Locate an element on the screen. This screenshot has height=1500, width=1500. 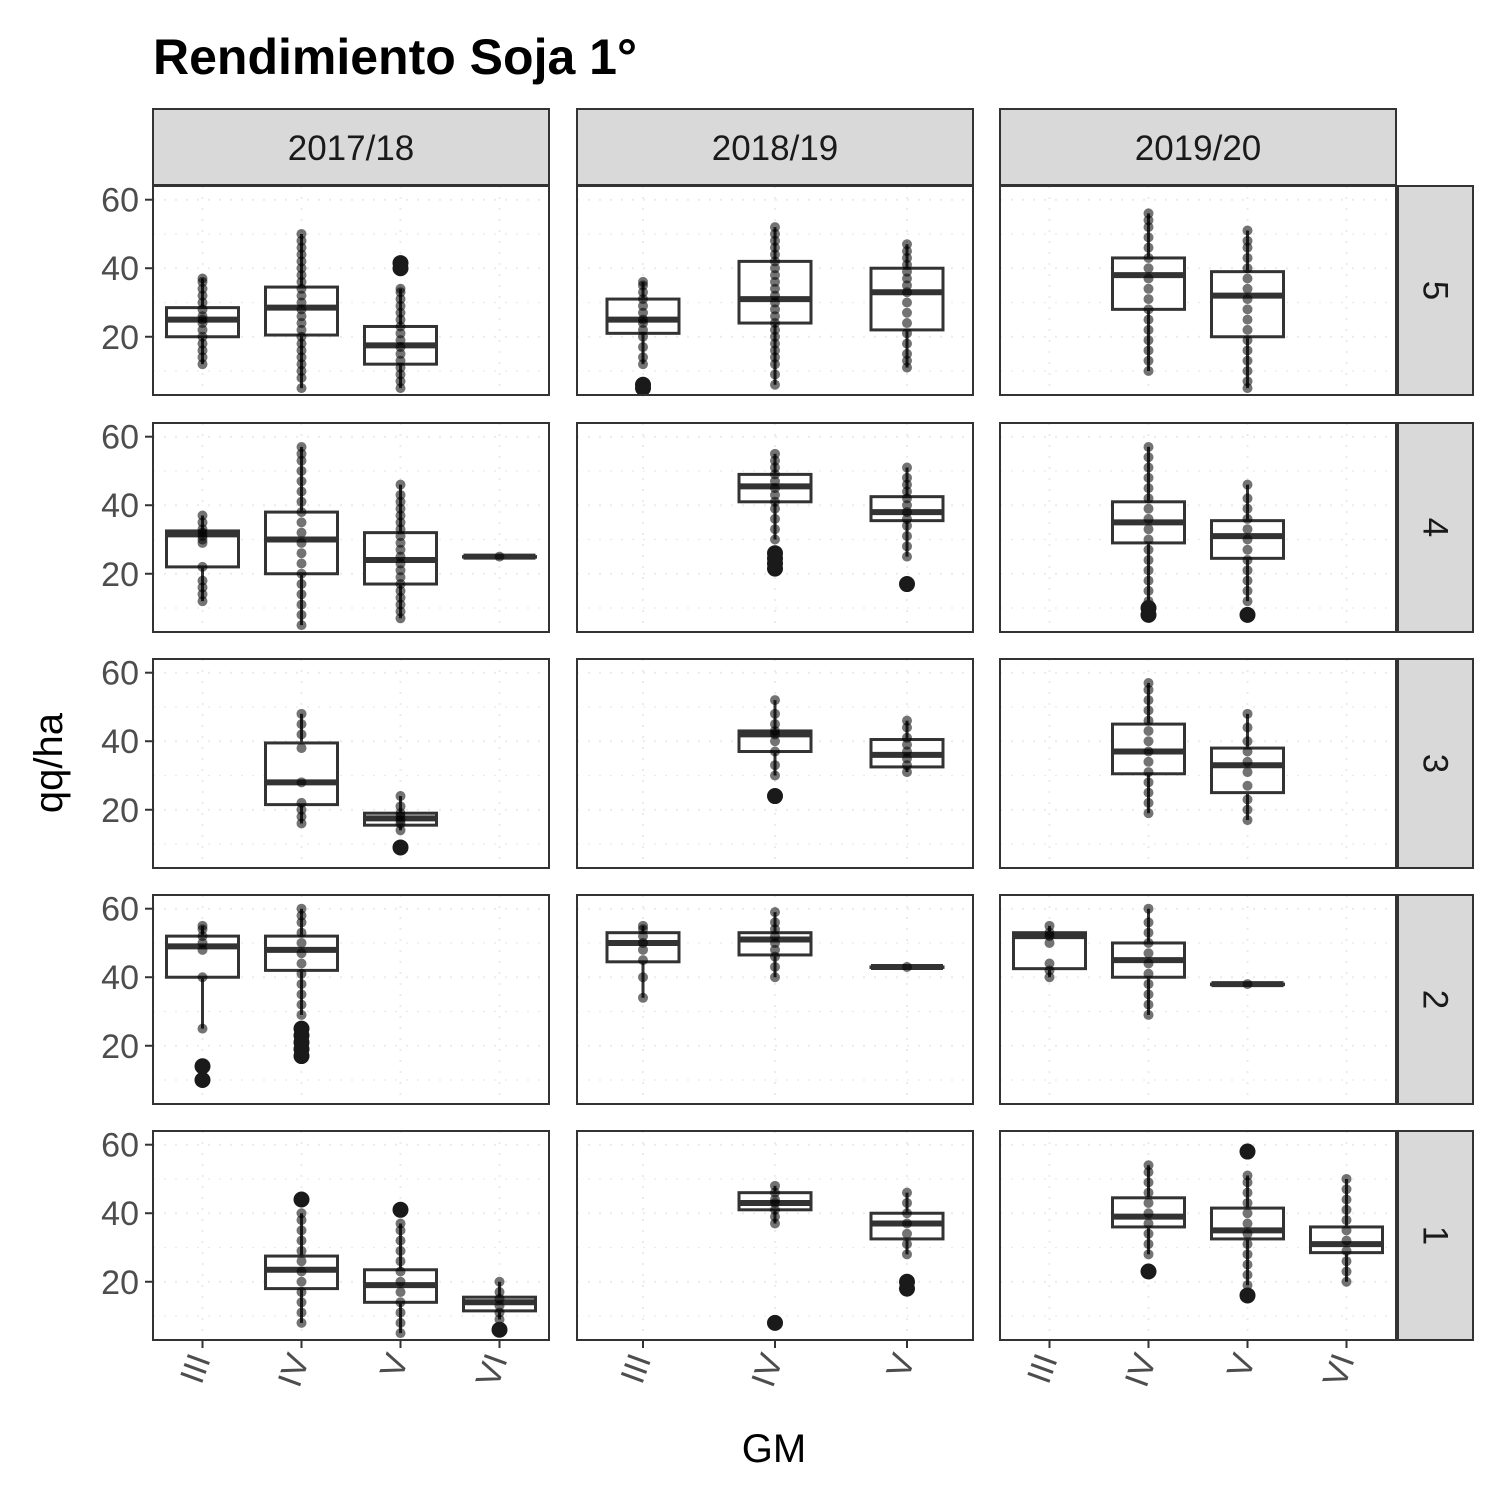
row-strip: 3 is located at coordinates (1435, 763).